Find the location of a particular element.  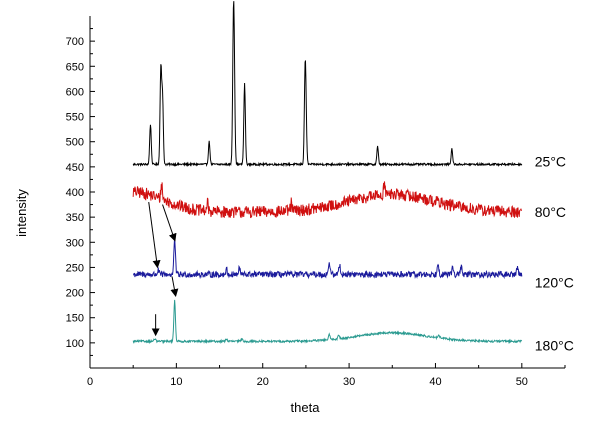

y-tick-label: 700 is located at coordinates (75, 42).